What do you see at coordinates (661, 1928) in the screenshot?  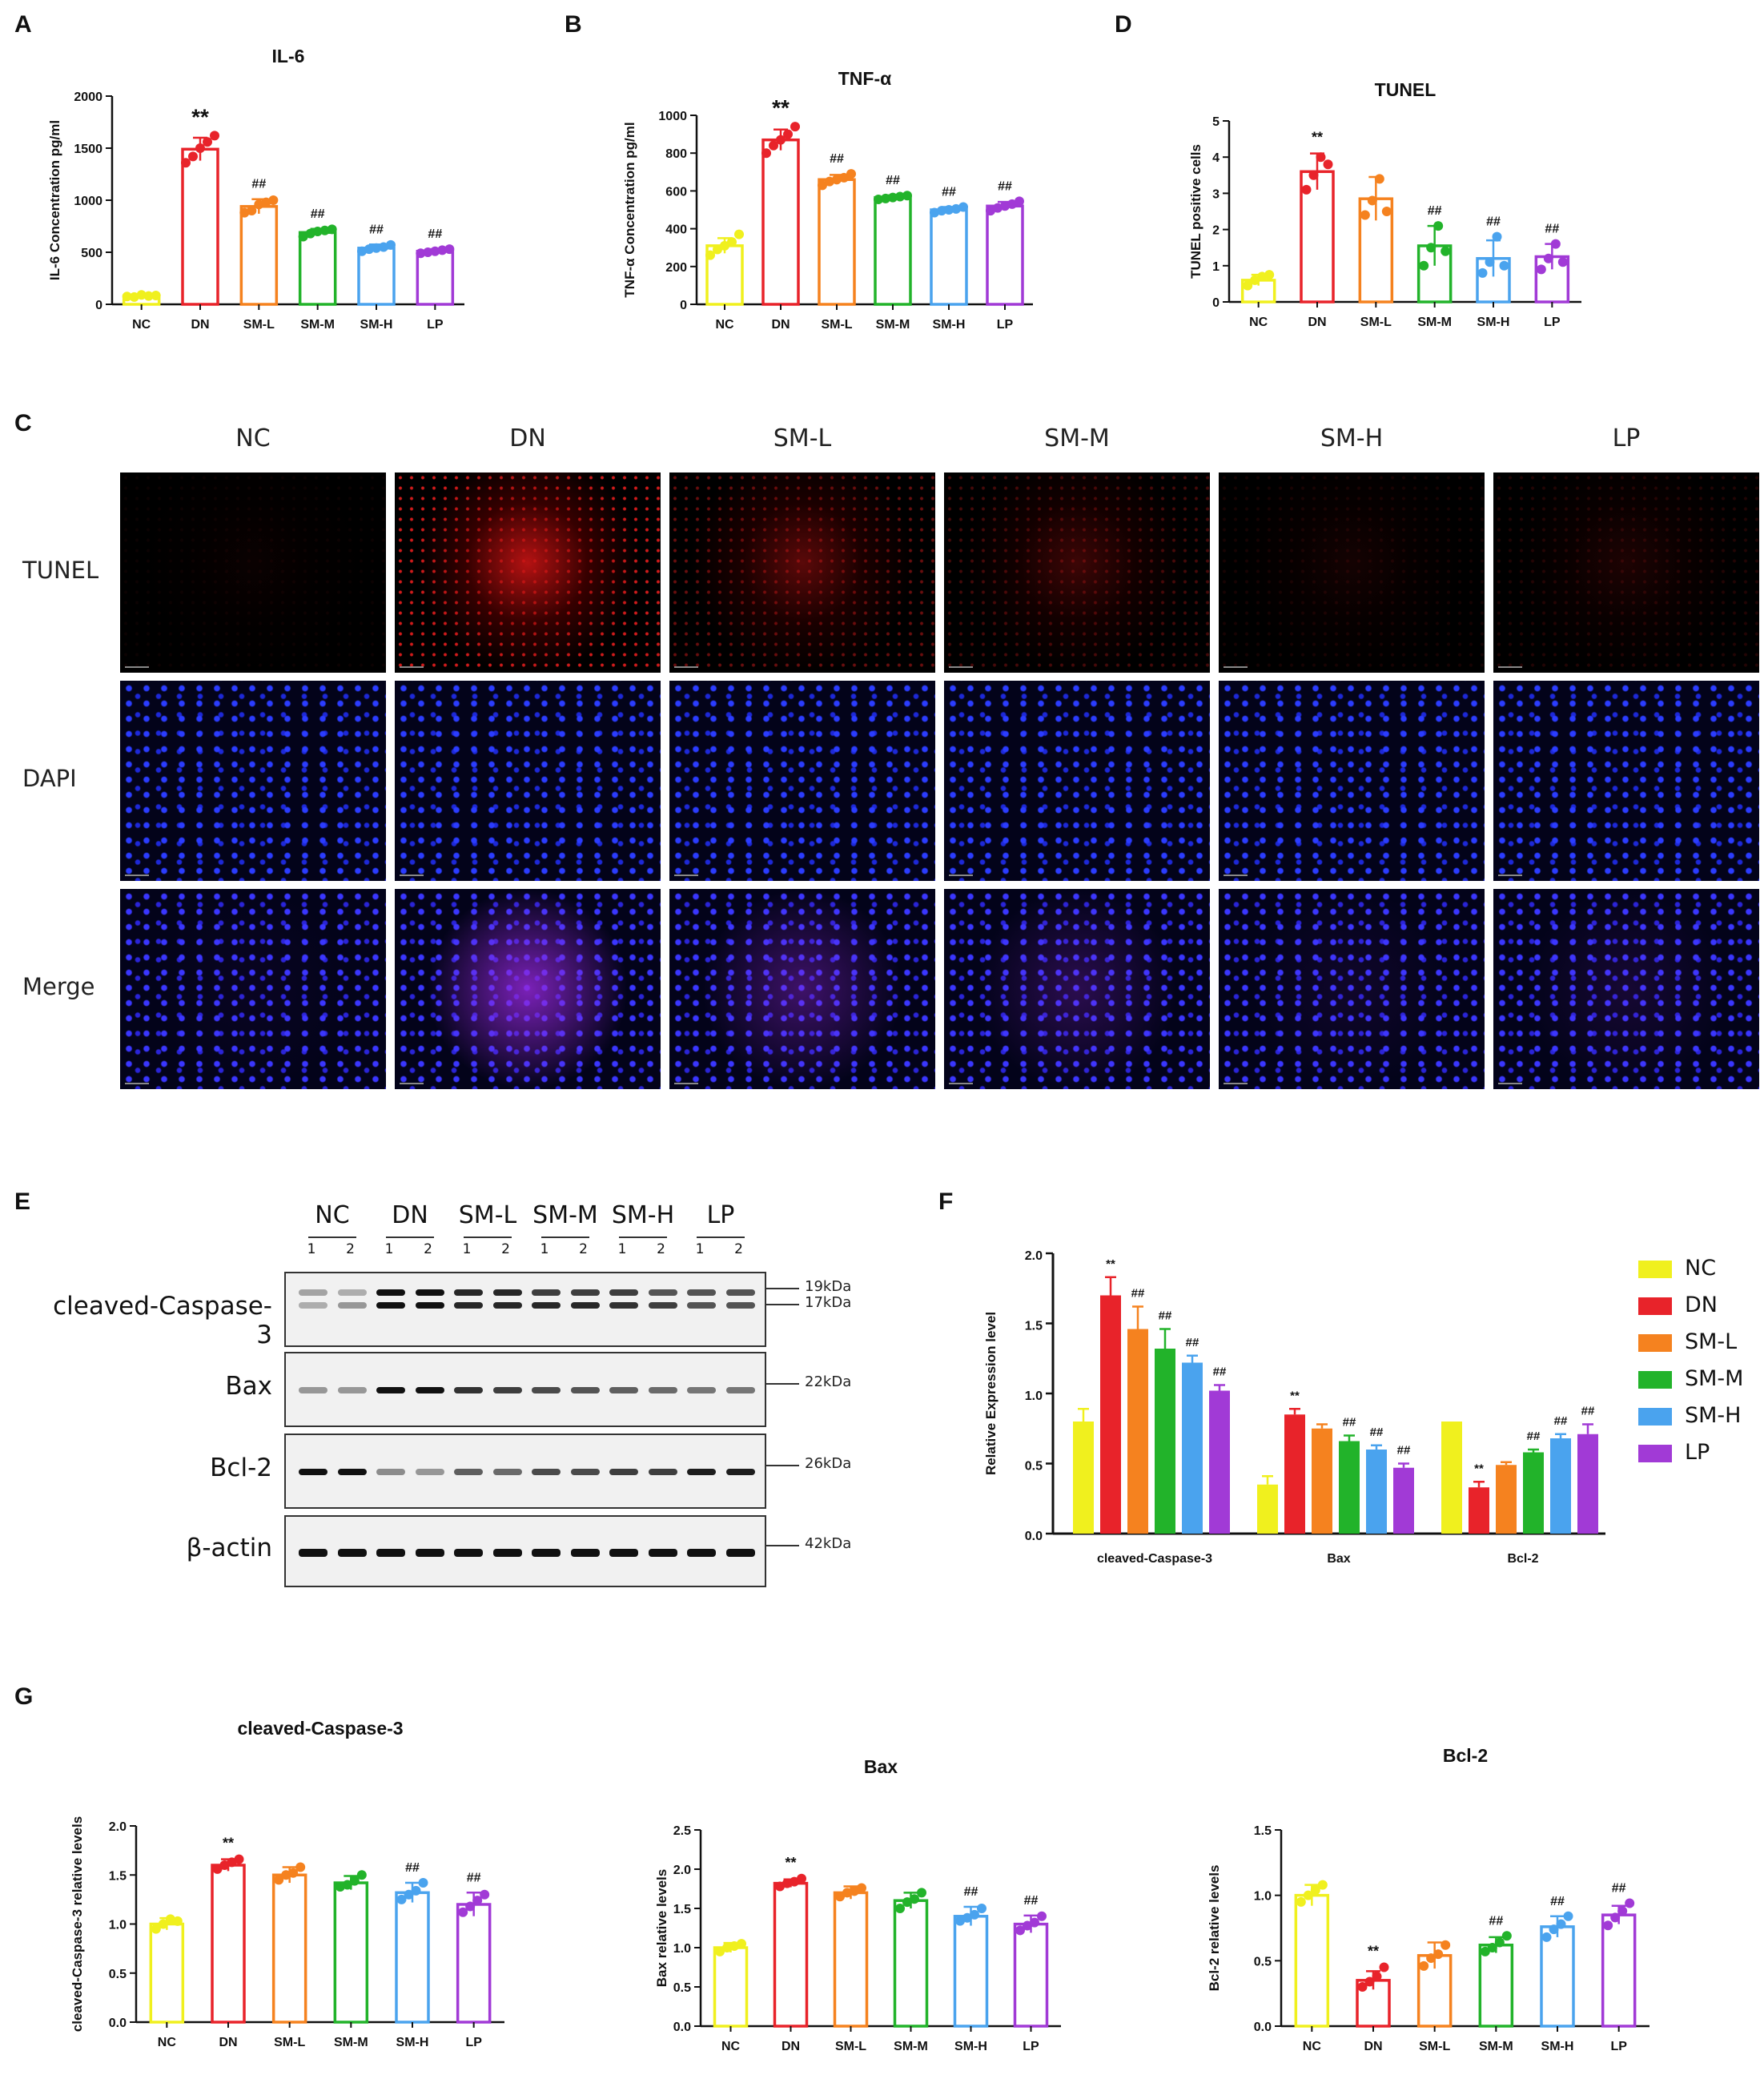 I see `y-axis-label: Bax relative levels` at bounding box center [661, 1928].